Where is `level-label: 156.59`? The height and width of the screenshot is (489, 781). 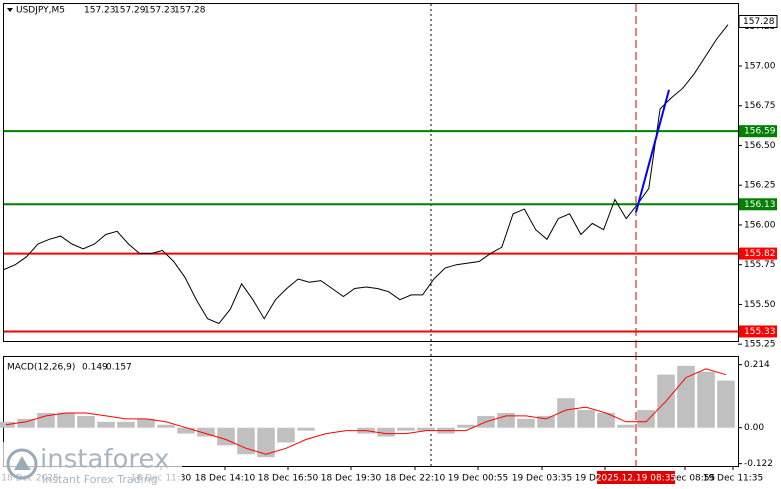 level-label: 156.59 is located at coordinates (760, 132).